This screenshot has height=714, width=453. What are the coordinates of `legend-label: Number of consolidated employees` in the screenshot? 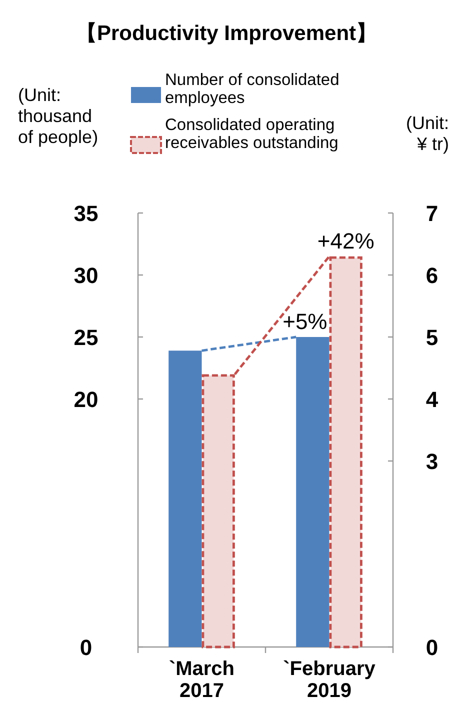 It's located at (252, 89).